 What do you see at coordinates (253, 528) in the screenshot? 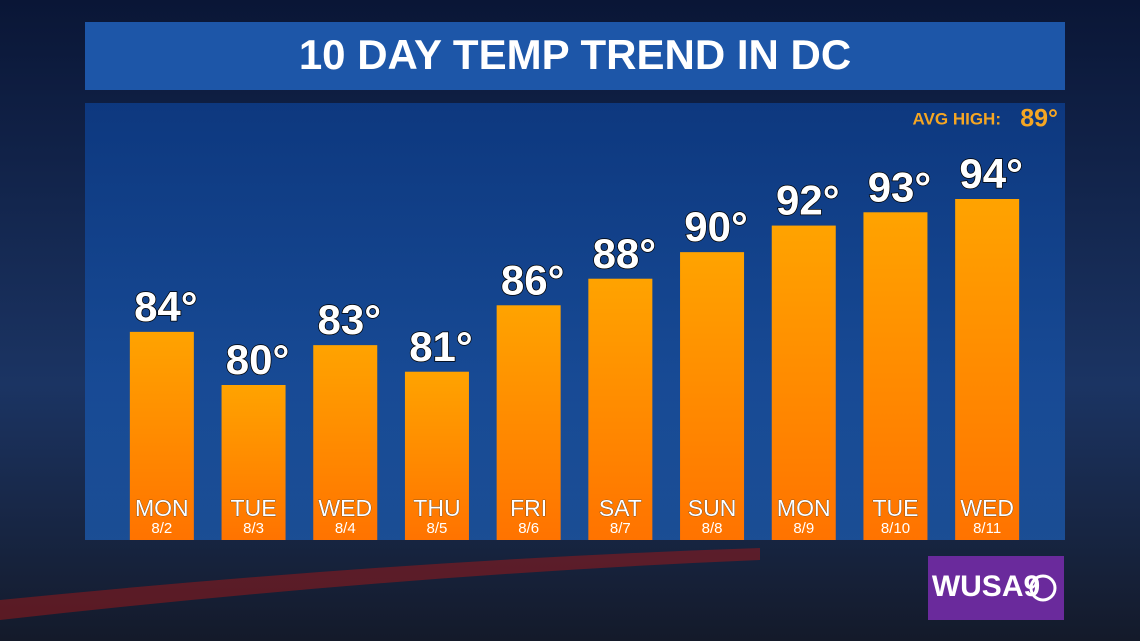
I see `date-label: 8/3` at bounding box center [253, 528].